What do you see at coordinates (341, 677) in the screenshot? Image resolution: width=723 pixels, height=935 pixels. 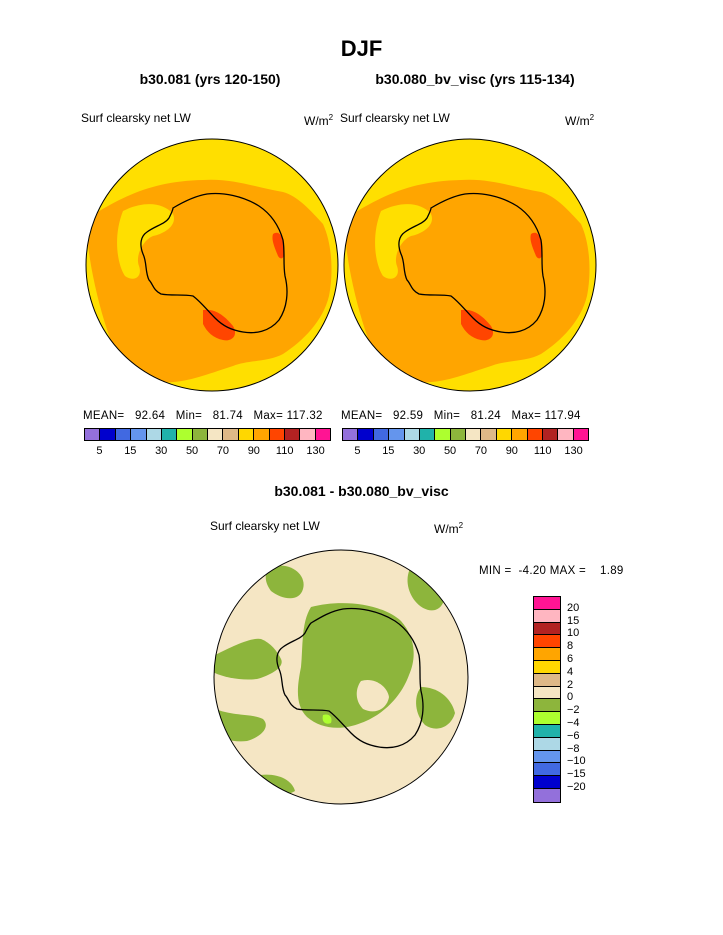 I see `diff-polar-map` at bounding box center [341, 677].